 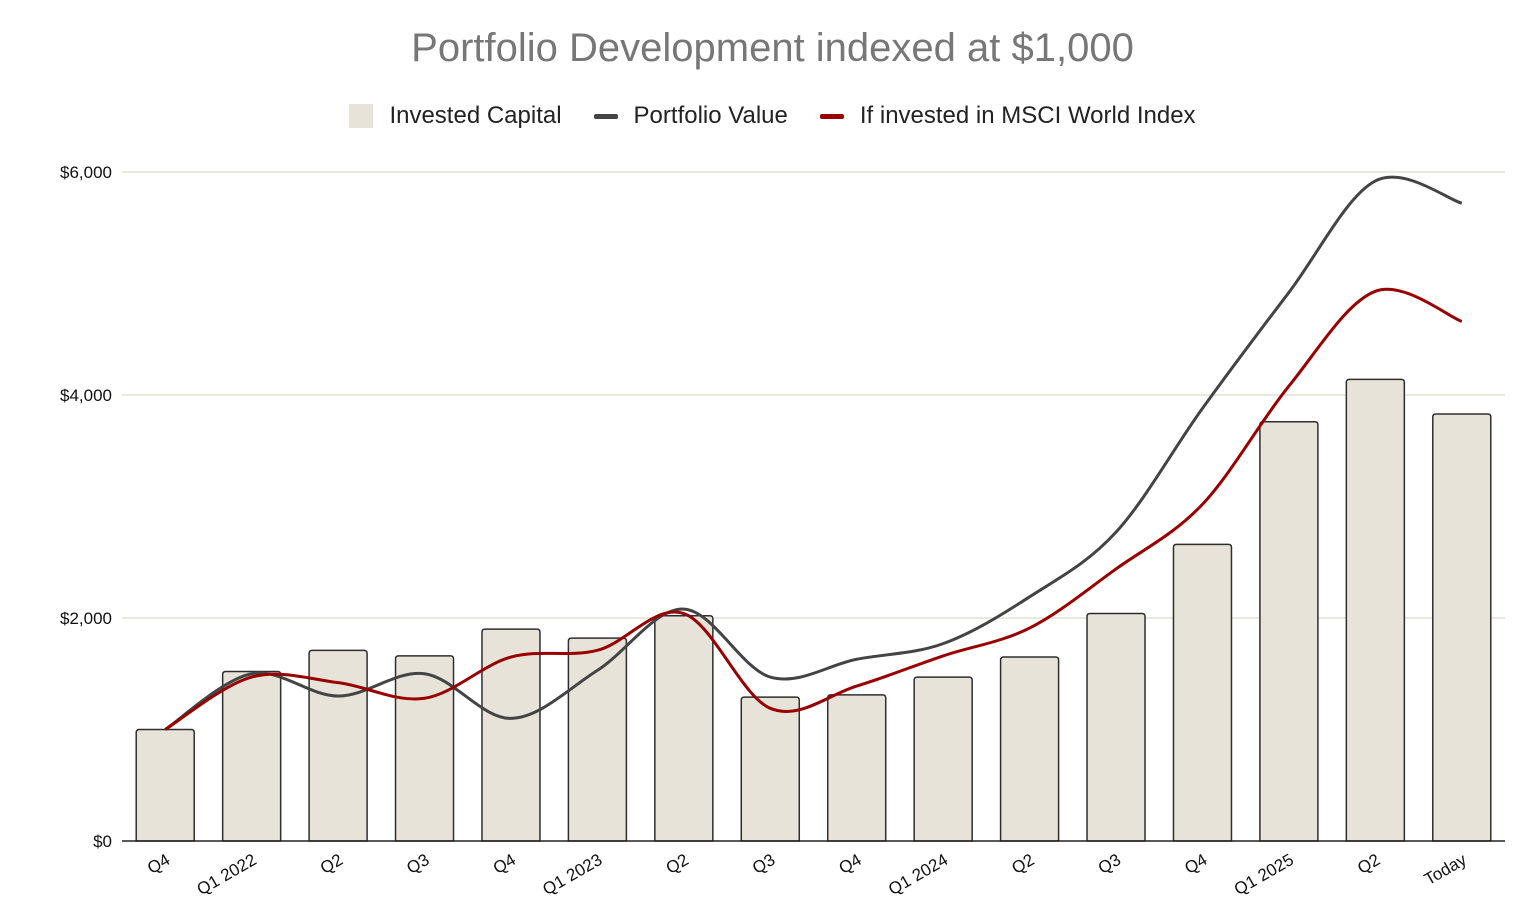 I want to click on x-tick-label: Today, so click(x=1445, y=869).